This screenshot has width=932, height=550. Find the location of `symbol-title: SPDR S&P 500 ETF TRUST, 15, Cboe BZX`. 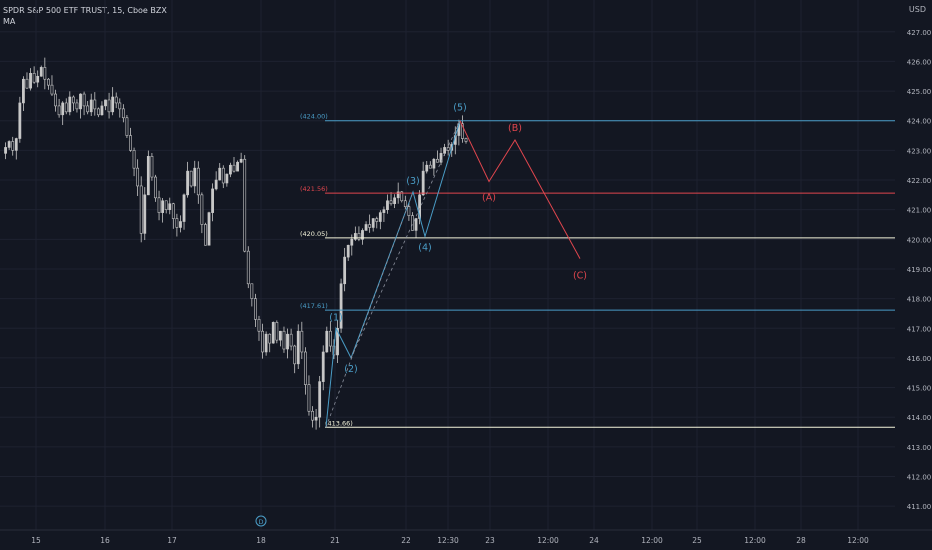

symbol-title: SPDR S&P 500 ETF TRUST, 15, Cboe BZX is located at coordinates (85, 10).